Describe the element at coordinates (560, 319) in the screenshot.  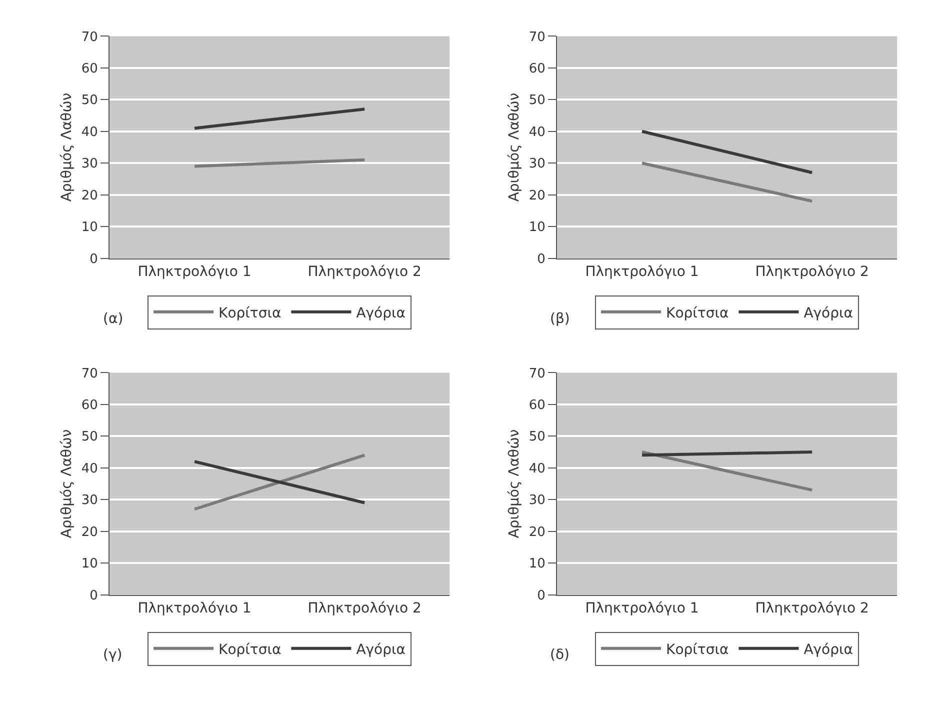
I see `text: (β)` at that location.